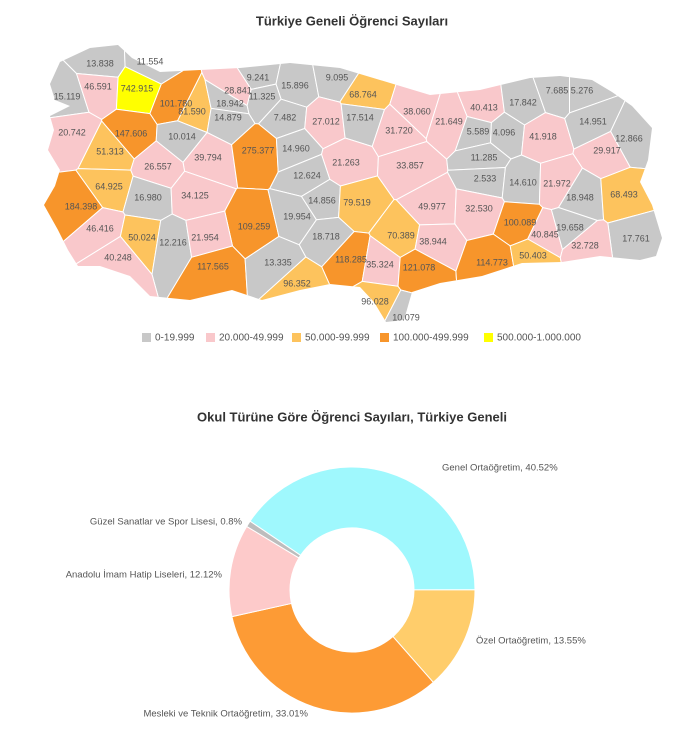 This screenshot has width=700, height=750. I want to click on province-label: 18.942, so click(230, 103).